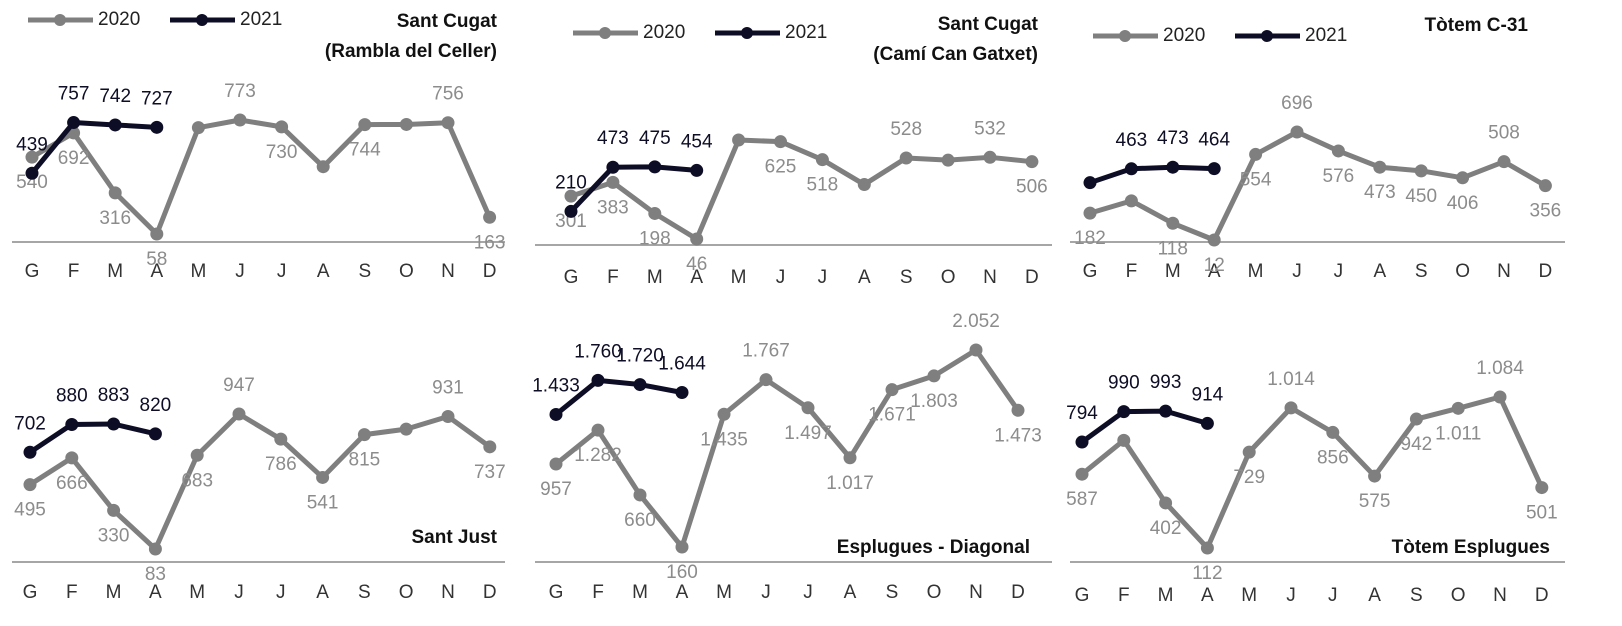 The image size is (1622, 626). What do you see at coordinates (697, 141) in the screenshot?
I see `data-label: 454` at bounding box center [697, 141].